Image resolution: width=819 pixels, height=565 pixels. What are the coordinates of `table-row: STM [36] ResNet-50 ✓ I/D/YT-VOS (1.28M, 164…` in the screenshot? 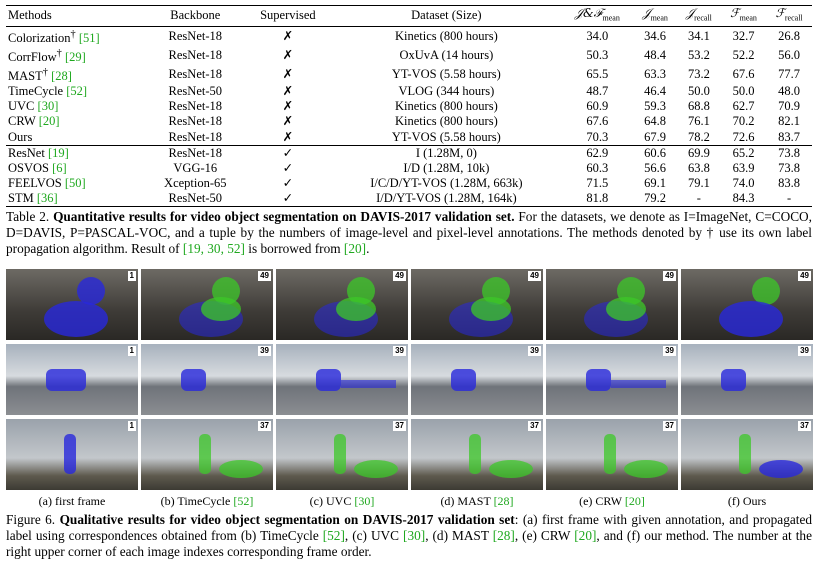 It's located at (409, 199).